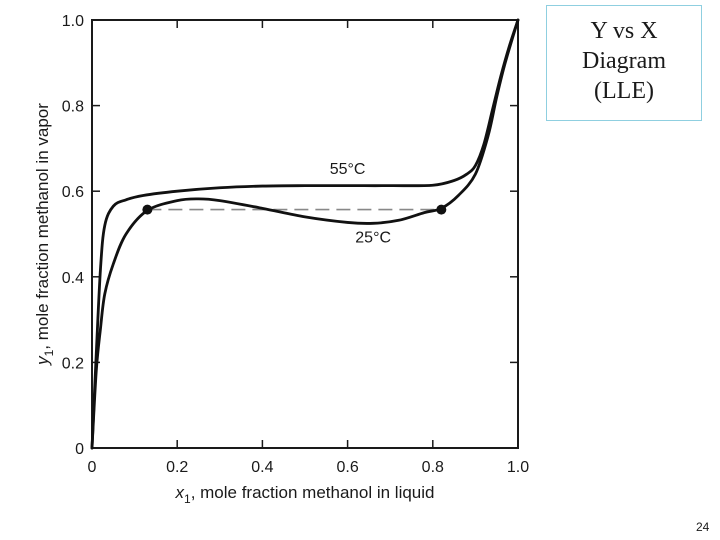 Image resolution: width=720 pixels, height=540 pixels. What do you see at coordinates (73, 192) in the screenshot?
I see `y-tick-label-3: 0.6` at bounding box center [73, 192].